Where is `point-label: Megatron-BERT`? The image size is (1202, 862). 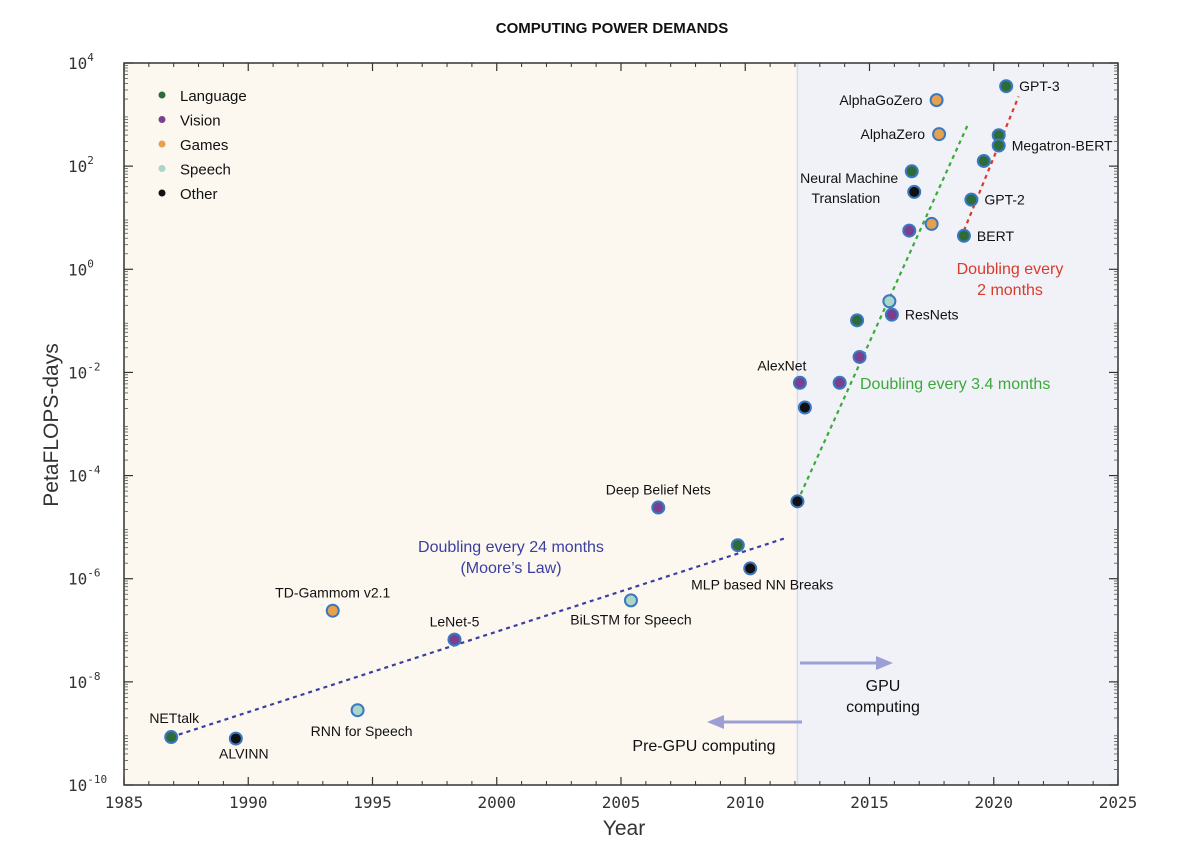 point-label: Megatron-BERT is located at coordinates (1062, 146).